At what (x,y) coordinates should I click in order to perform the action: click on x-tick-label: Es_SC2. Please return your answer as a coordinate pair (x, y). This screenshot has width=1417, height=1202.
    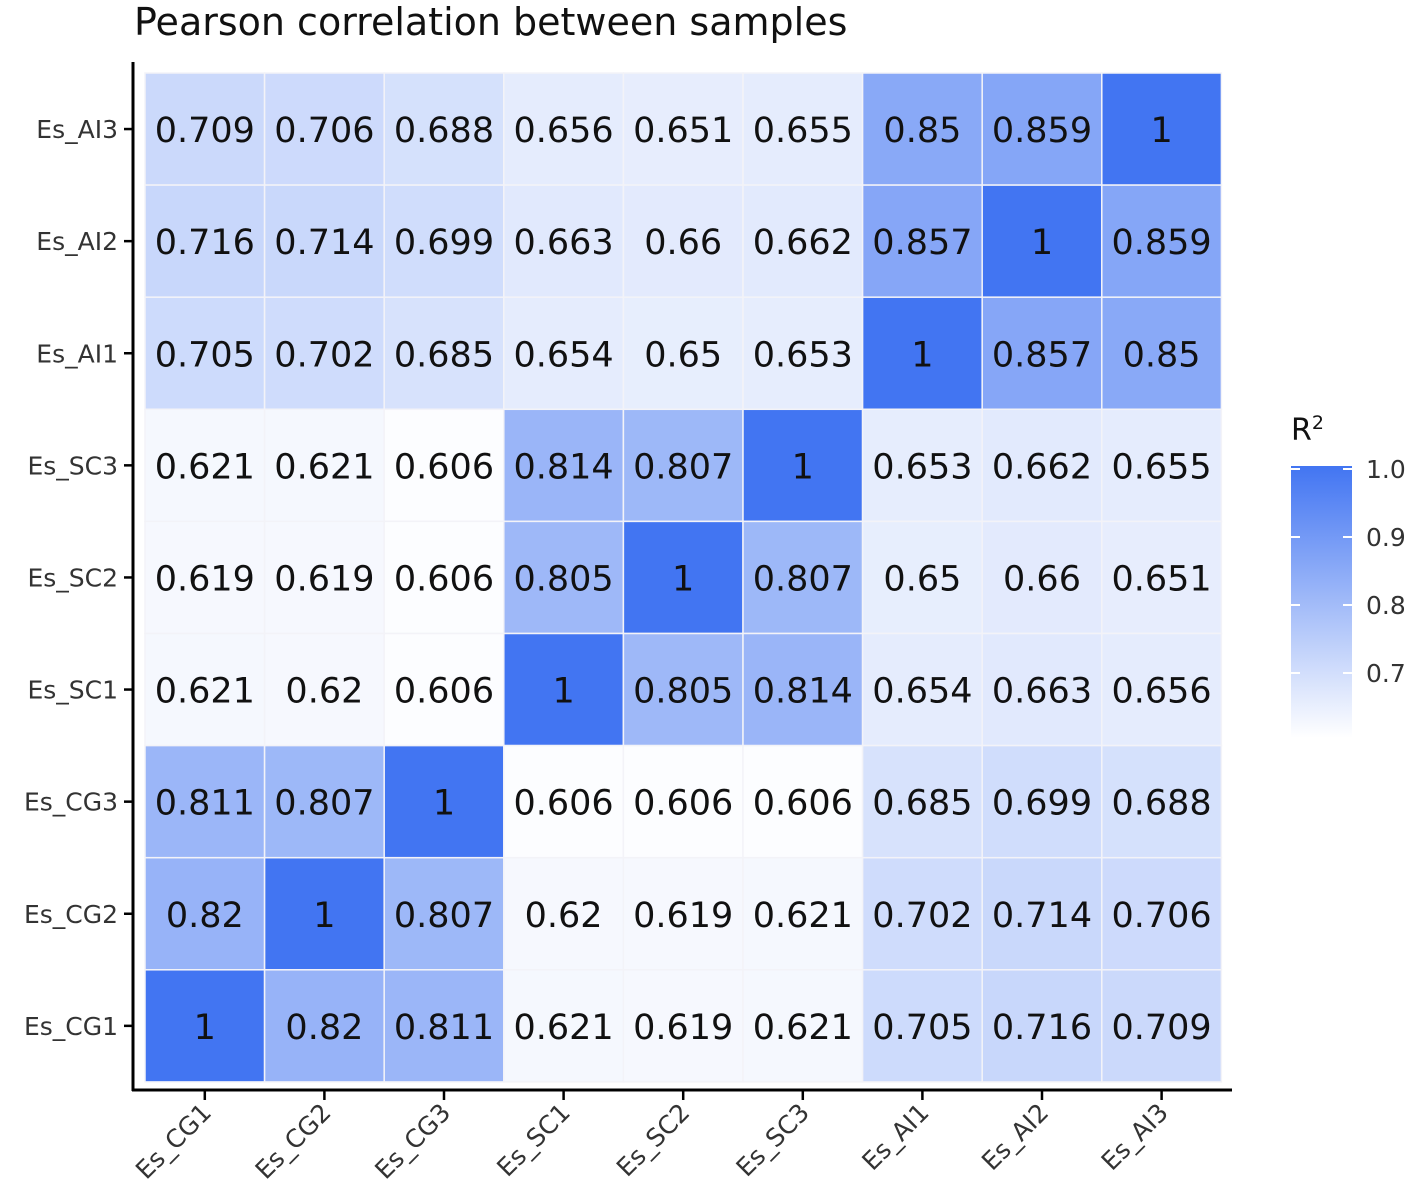
    Looking at the image, I should click on (653, 1140).